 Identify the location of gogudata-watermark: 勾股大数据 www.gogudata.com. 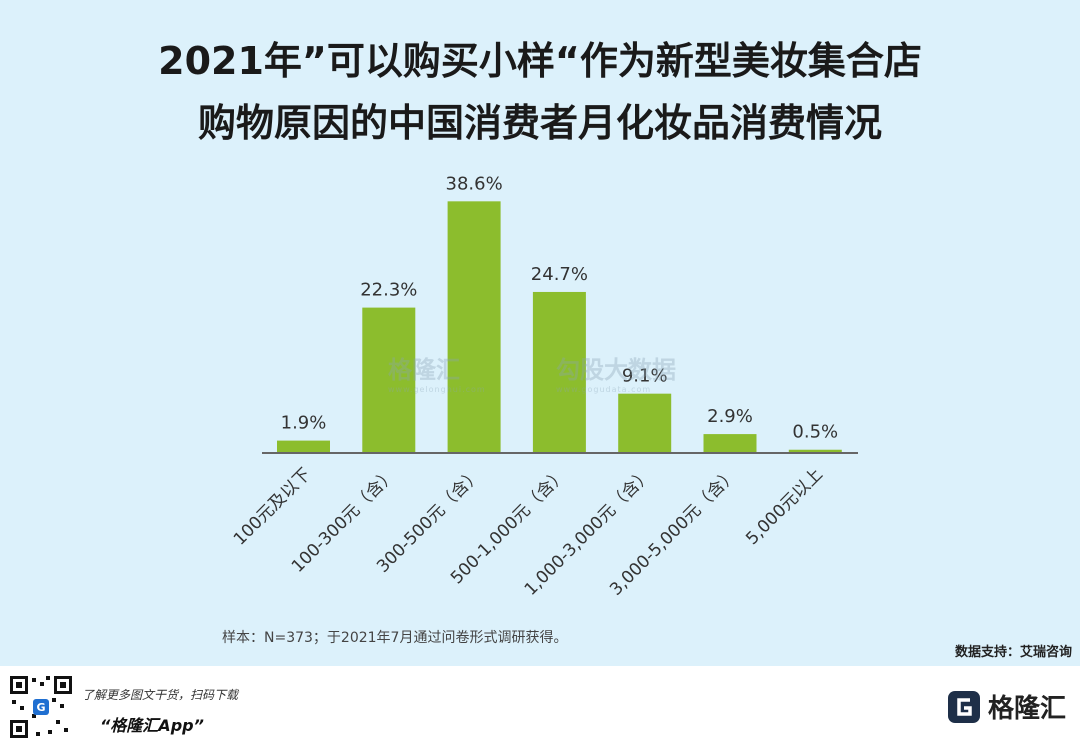
(616, 372).